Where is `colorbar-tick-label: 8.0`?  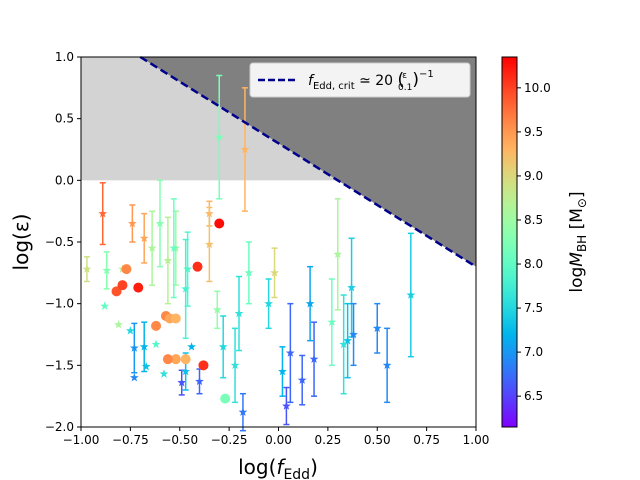
colorbar-tick-label: 8.0 is located at coordinates (533, 264).